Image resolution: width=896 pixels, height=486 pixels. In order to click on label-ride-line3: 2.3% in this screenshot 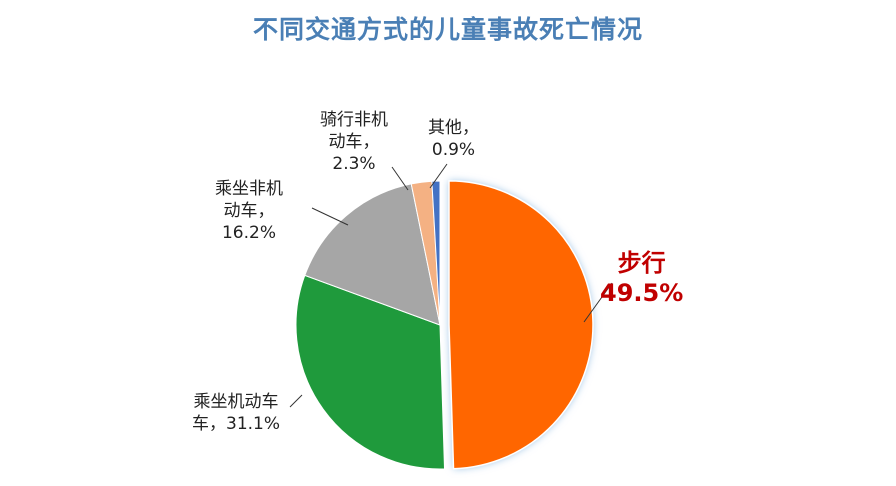, I will do `click(354, 164)`.